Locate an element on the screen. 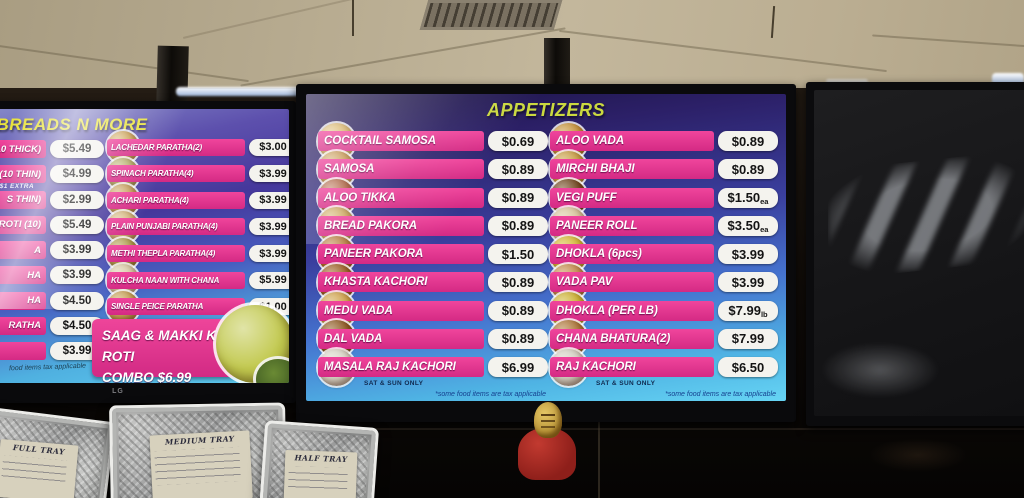 The height and width of the screenshot is (498, 1024). menu-item-name: ALOO TIKKA is located at coordinates (401, 197).